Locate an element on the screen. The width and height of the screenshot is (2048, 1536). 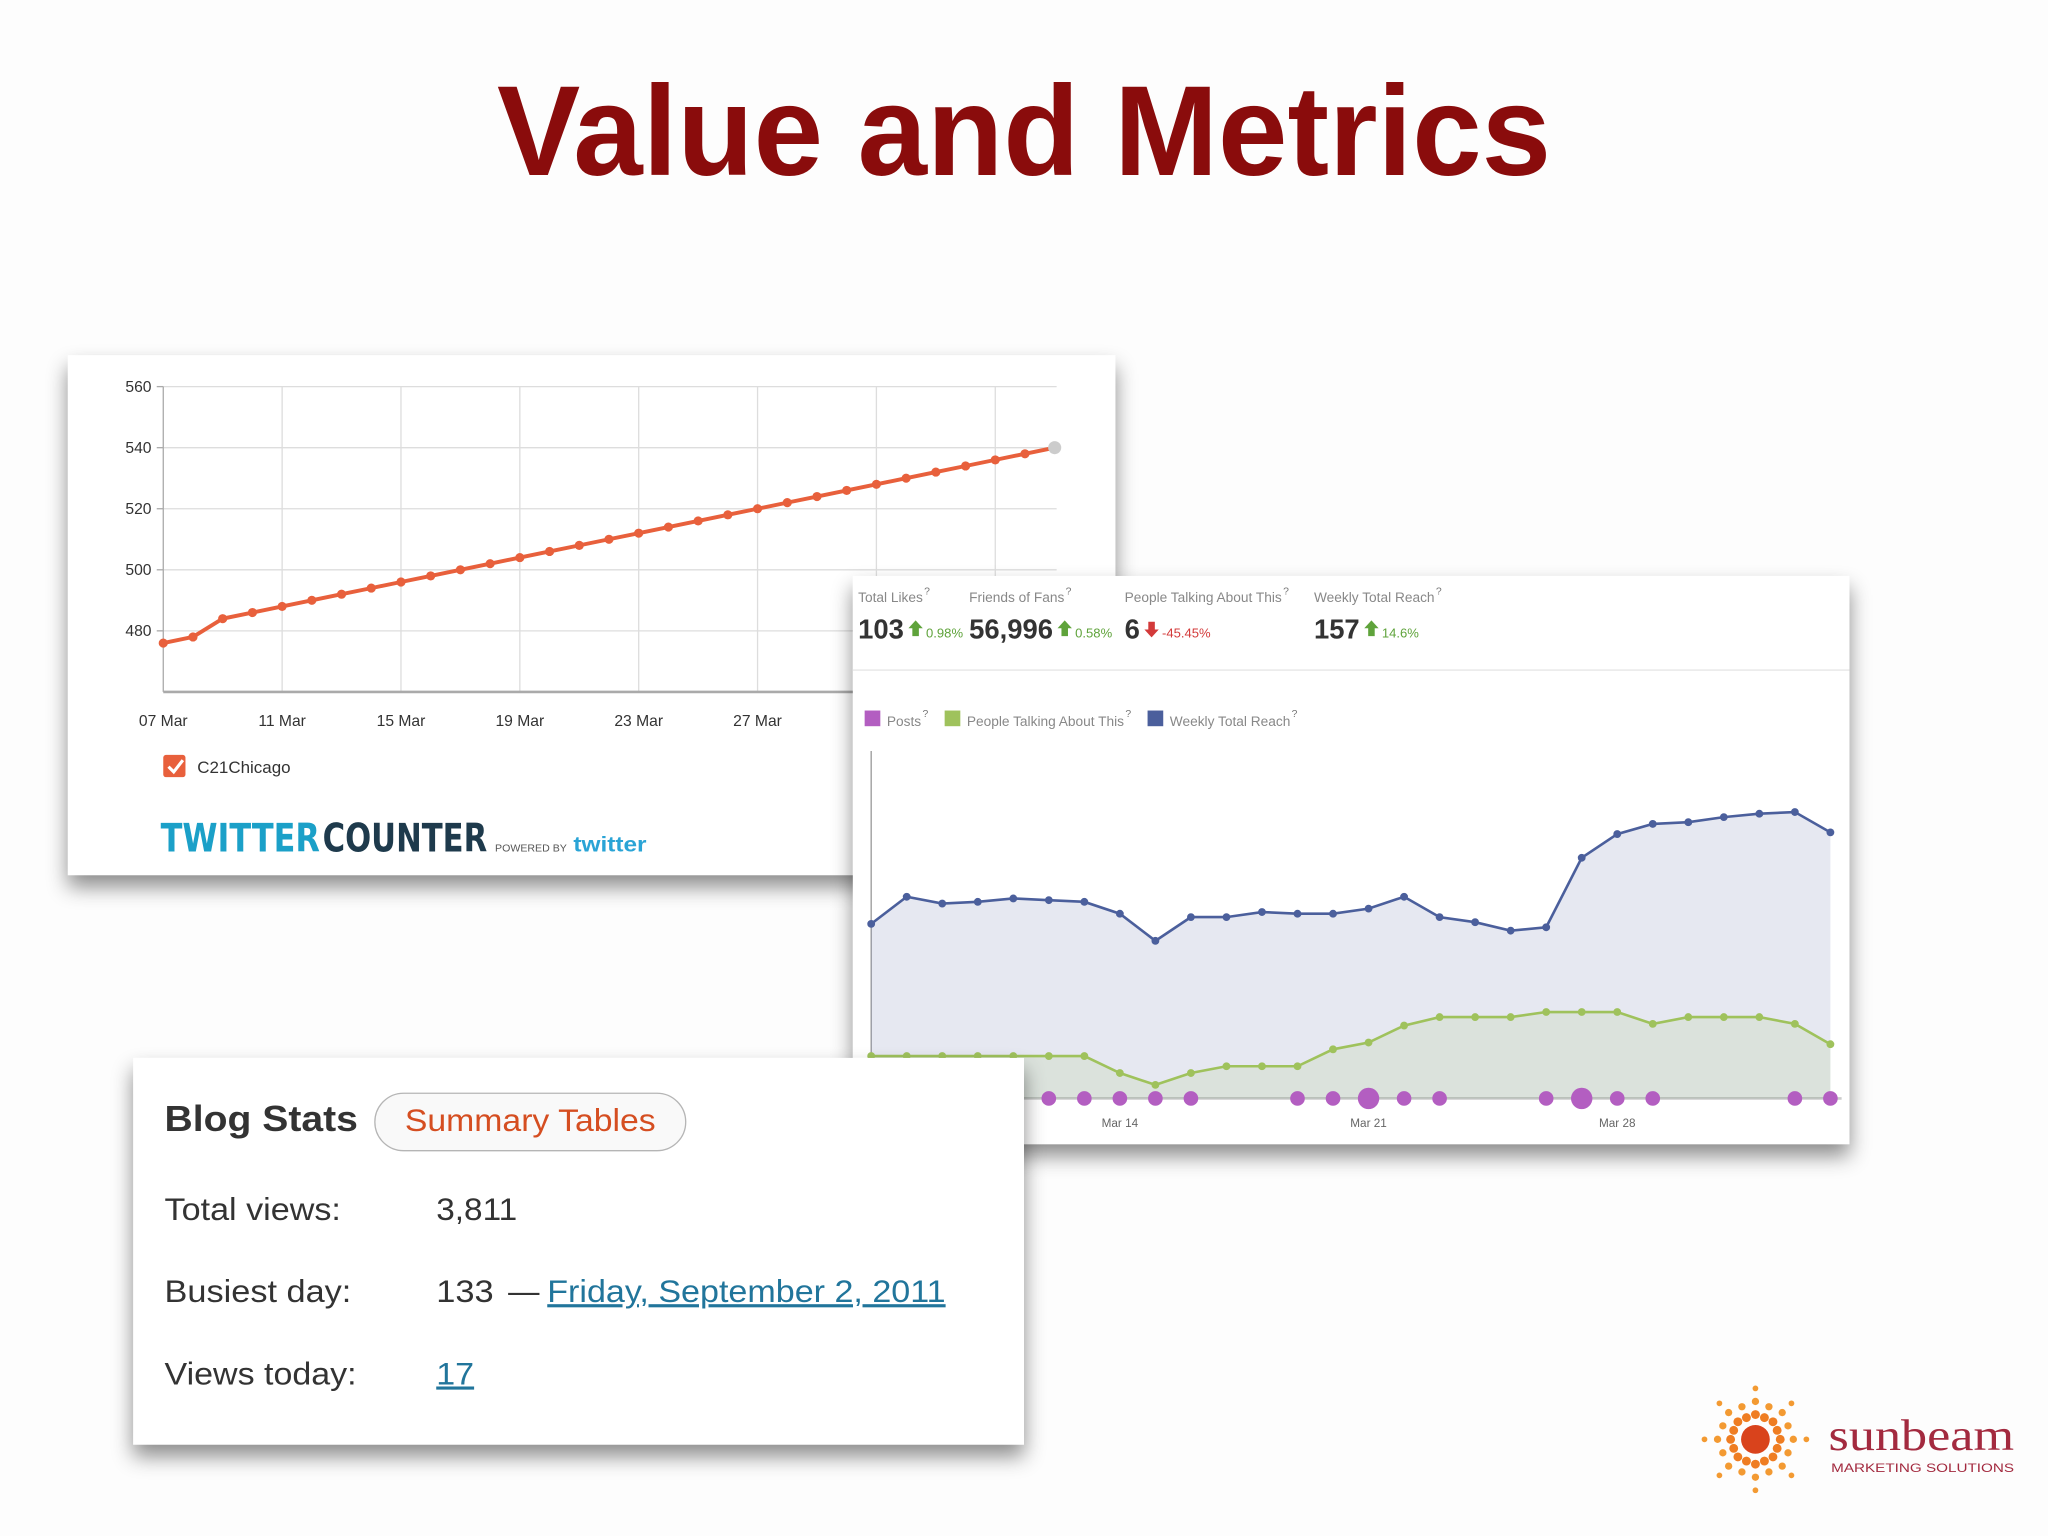
plot: Mar 14 Mar 21 Mar 28 is located at coordinates (1352, 940).